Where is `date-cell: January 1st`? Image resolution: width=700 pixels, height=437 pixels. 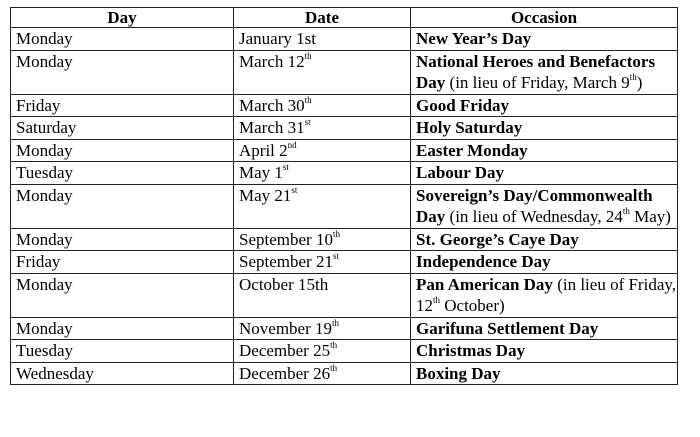 date-cell: January 1st is located at coordinates (322, 39).